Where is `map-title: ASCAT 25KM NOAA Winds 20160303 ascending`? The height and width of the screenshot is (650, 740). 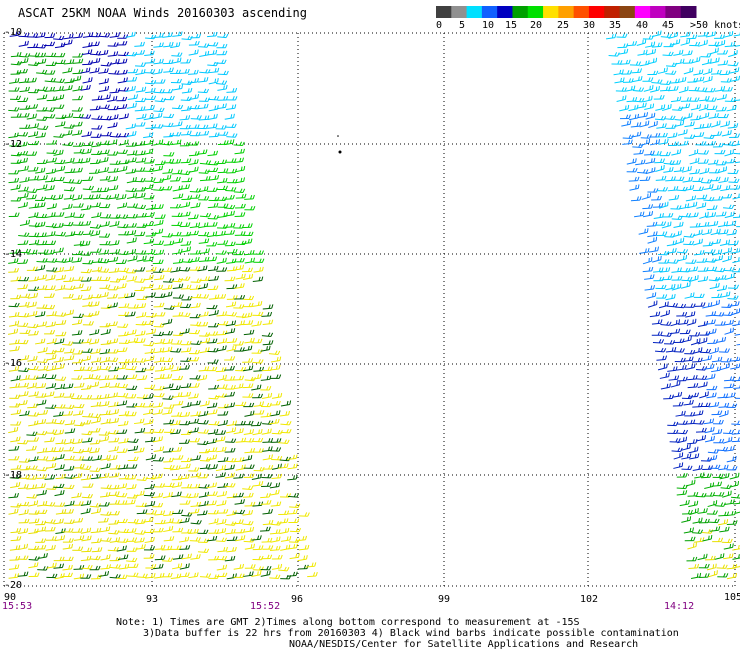
map-title: ASCAT 25KM NOAA Winds 20160303 ascending is located at coordinates (162, 13).